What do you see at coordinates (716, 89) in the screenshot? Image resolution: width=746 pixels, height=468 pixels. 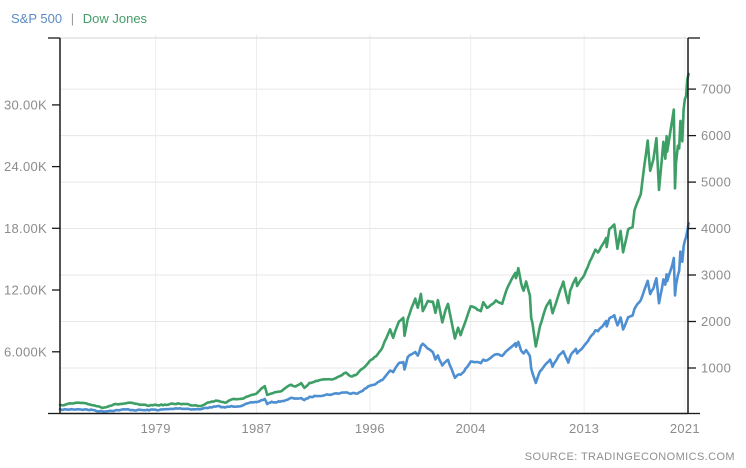 I see `svg-text: 7000` at bounding box center [716, 89].